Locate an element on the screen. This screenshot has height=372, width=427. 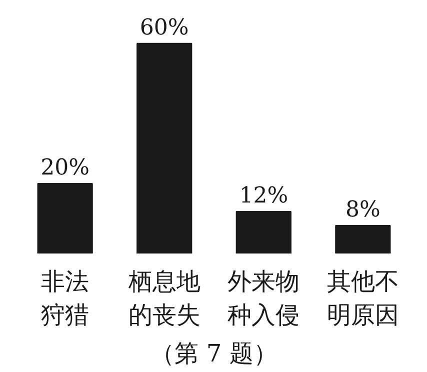
data-label: 8% is located at coordinates (362, 209).